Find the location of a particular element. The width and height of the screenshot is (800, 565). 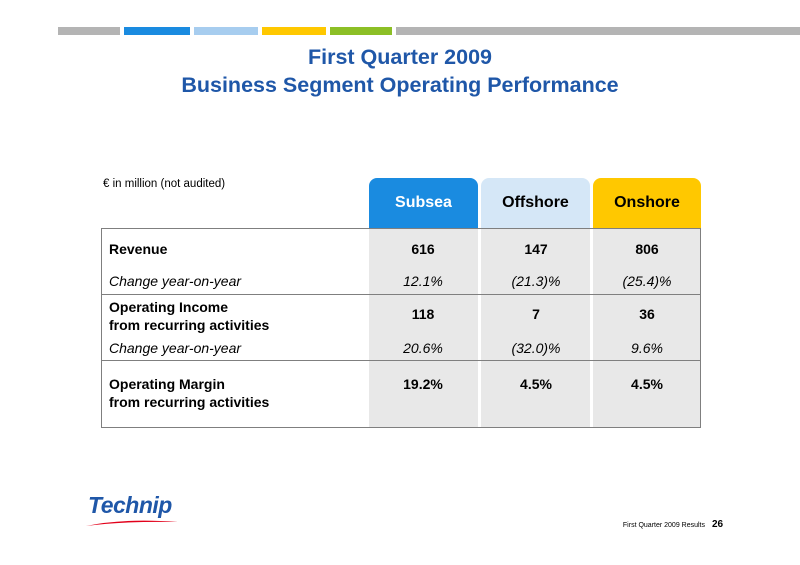

slide-title-line1: First Quarter 2009 is located at coordinates (400, 57).